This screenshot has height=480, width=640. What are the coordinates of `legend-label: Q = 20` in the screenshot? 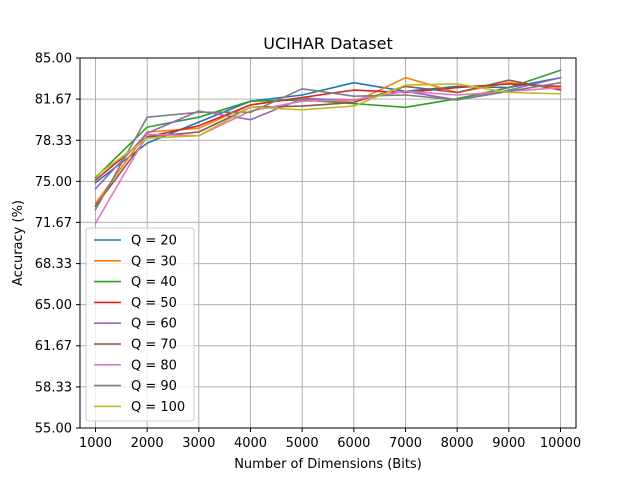 It's located at (154, 241).